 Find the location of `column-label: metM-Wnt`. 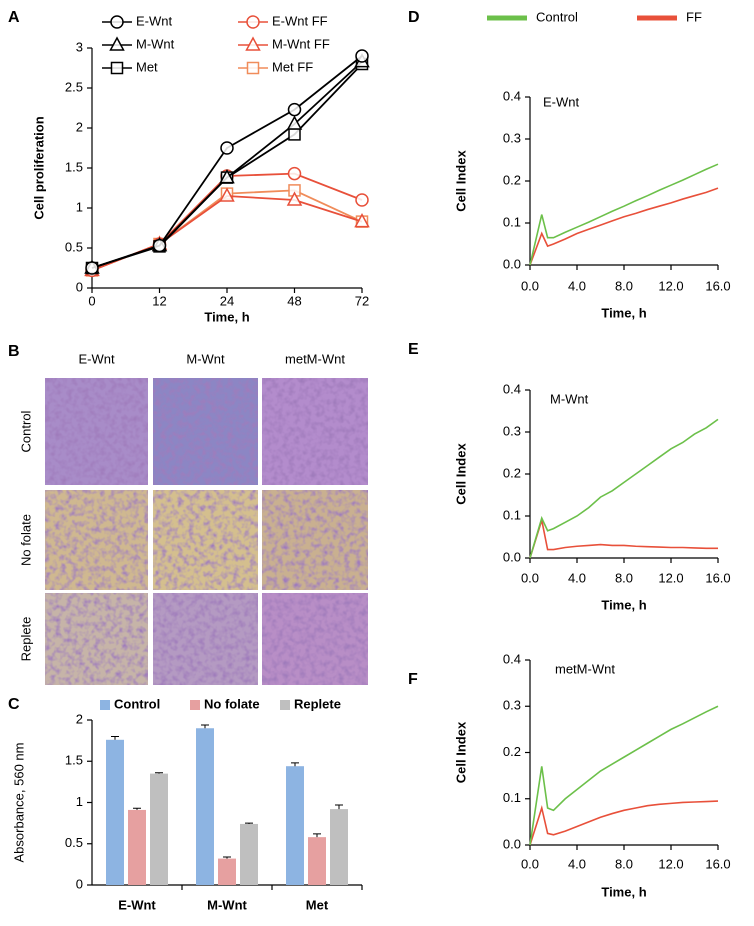

column-label: metM-Wnt is located at coordinates (315, 358).